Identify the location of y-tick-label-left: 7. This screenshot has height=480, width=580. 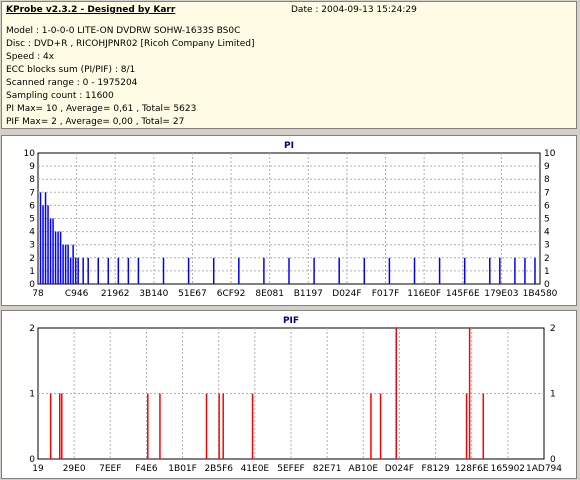
(32, 193).